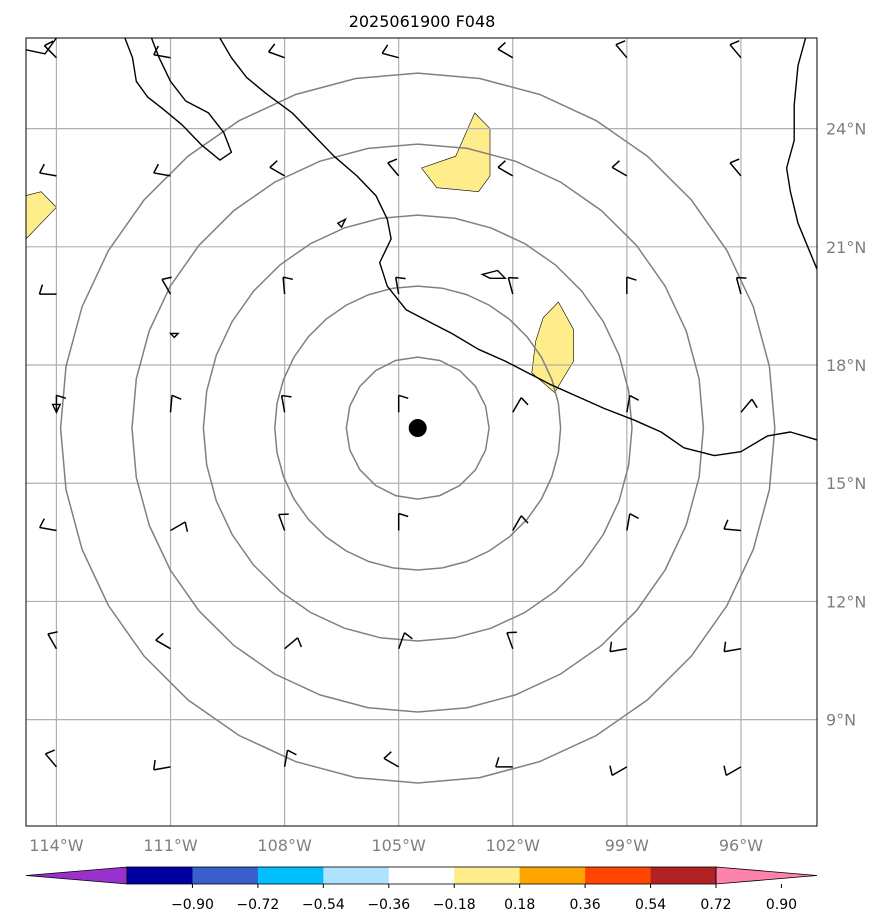  I want to click on colorbar-tick-label: 0.72, so click(715, 905).